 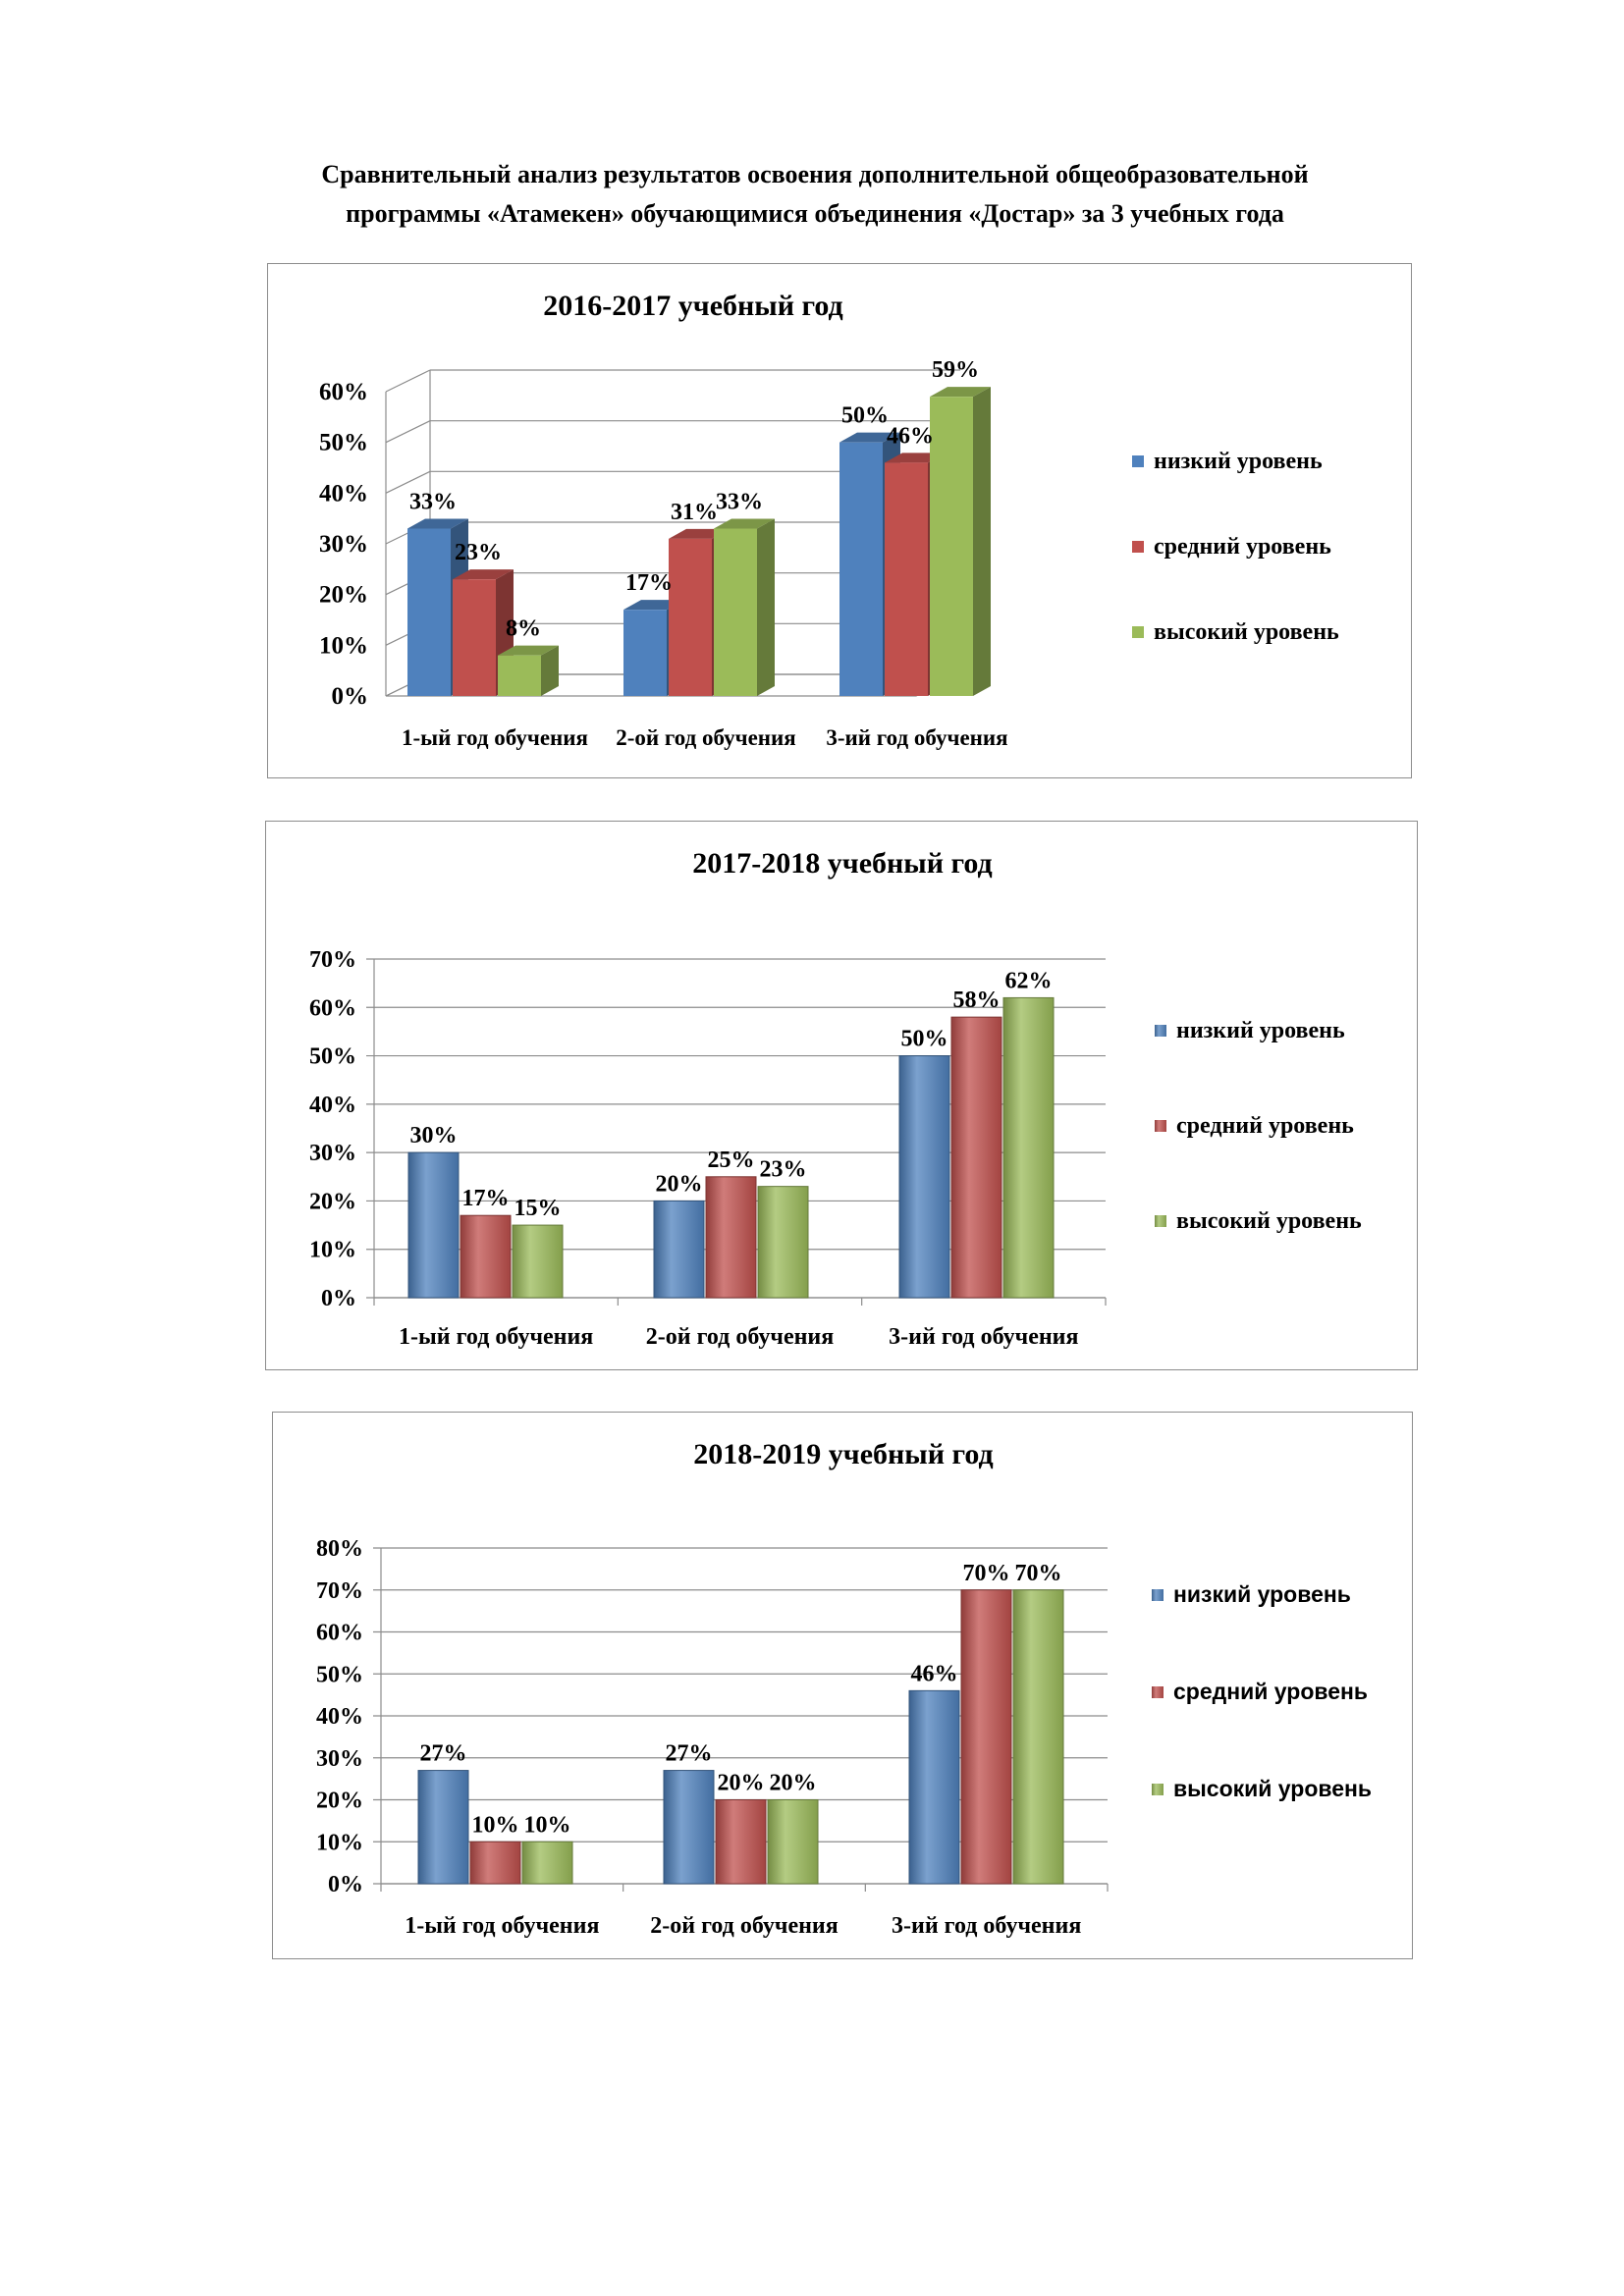 I want to click on data-label: 30%, so click(x=434, y=1135).